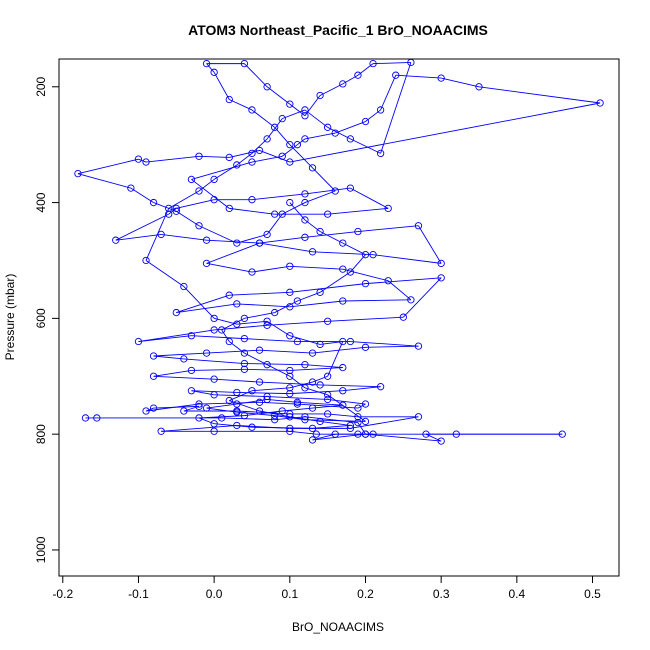 The height and width of the screenshot is (650, 650). What do you see at coordinates (10, 317) in the screenshot?
I see `y-axis-label: Pressure (mbar)` at bounding box center [10, 317].